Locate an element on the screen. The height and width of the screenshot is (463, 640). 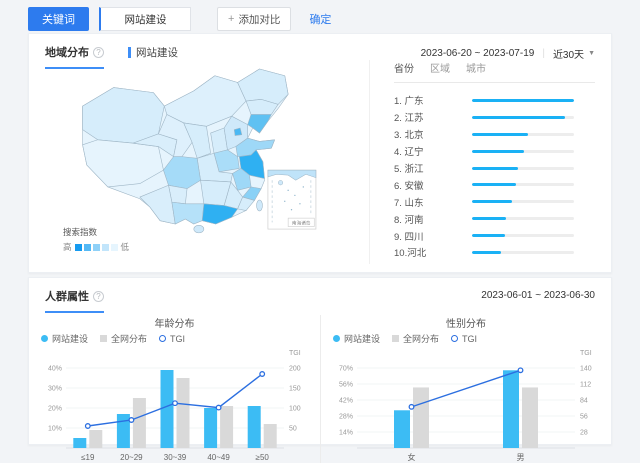
tab-demographics: 人群属性 ? is located at coordinates (74, 300).